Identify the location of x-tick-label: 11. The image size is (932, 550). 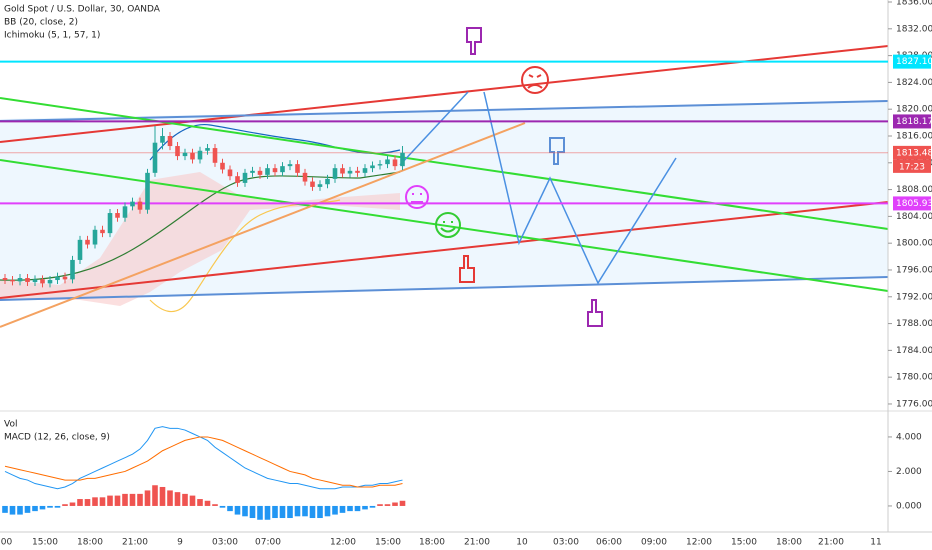
(875, 543).